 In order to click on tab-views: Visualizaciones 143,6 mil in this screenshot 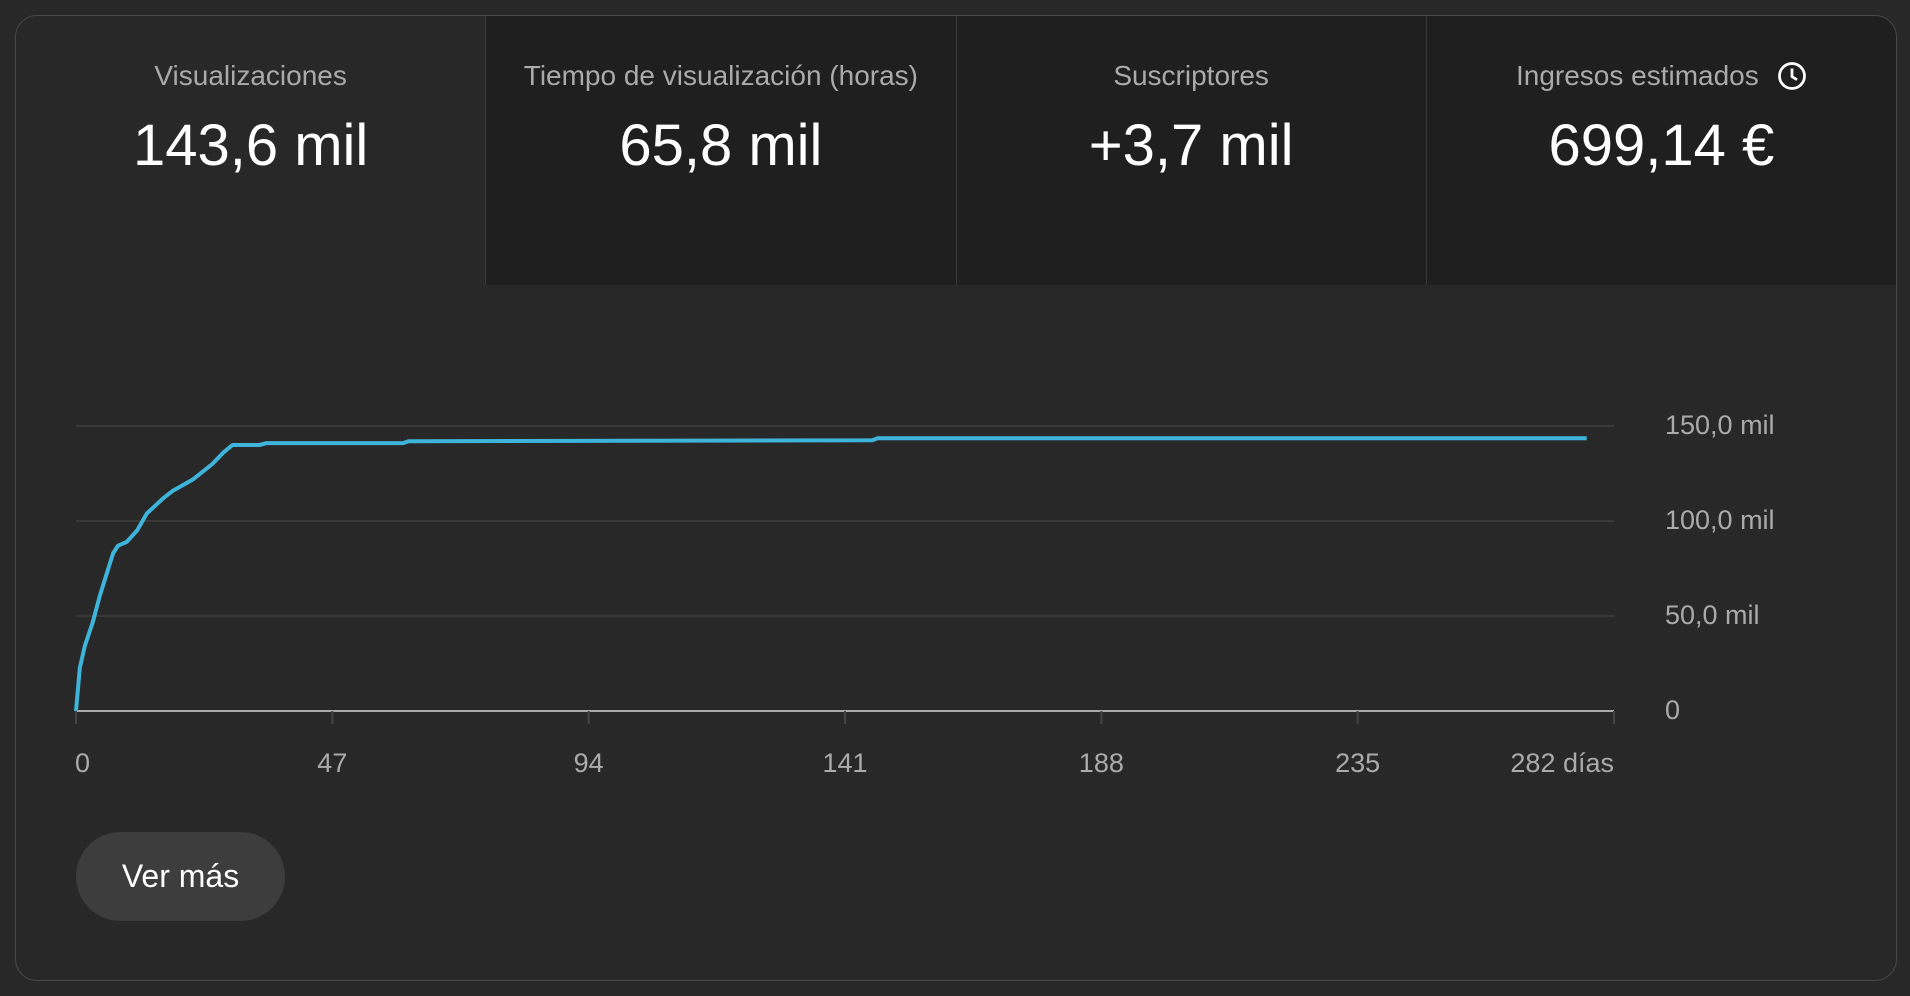, I will do `click(251, 150)`.